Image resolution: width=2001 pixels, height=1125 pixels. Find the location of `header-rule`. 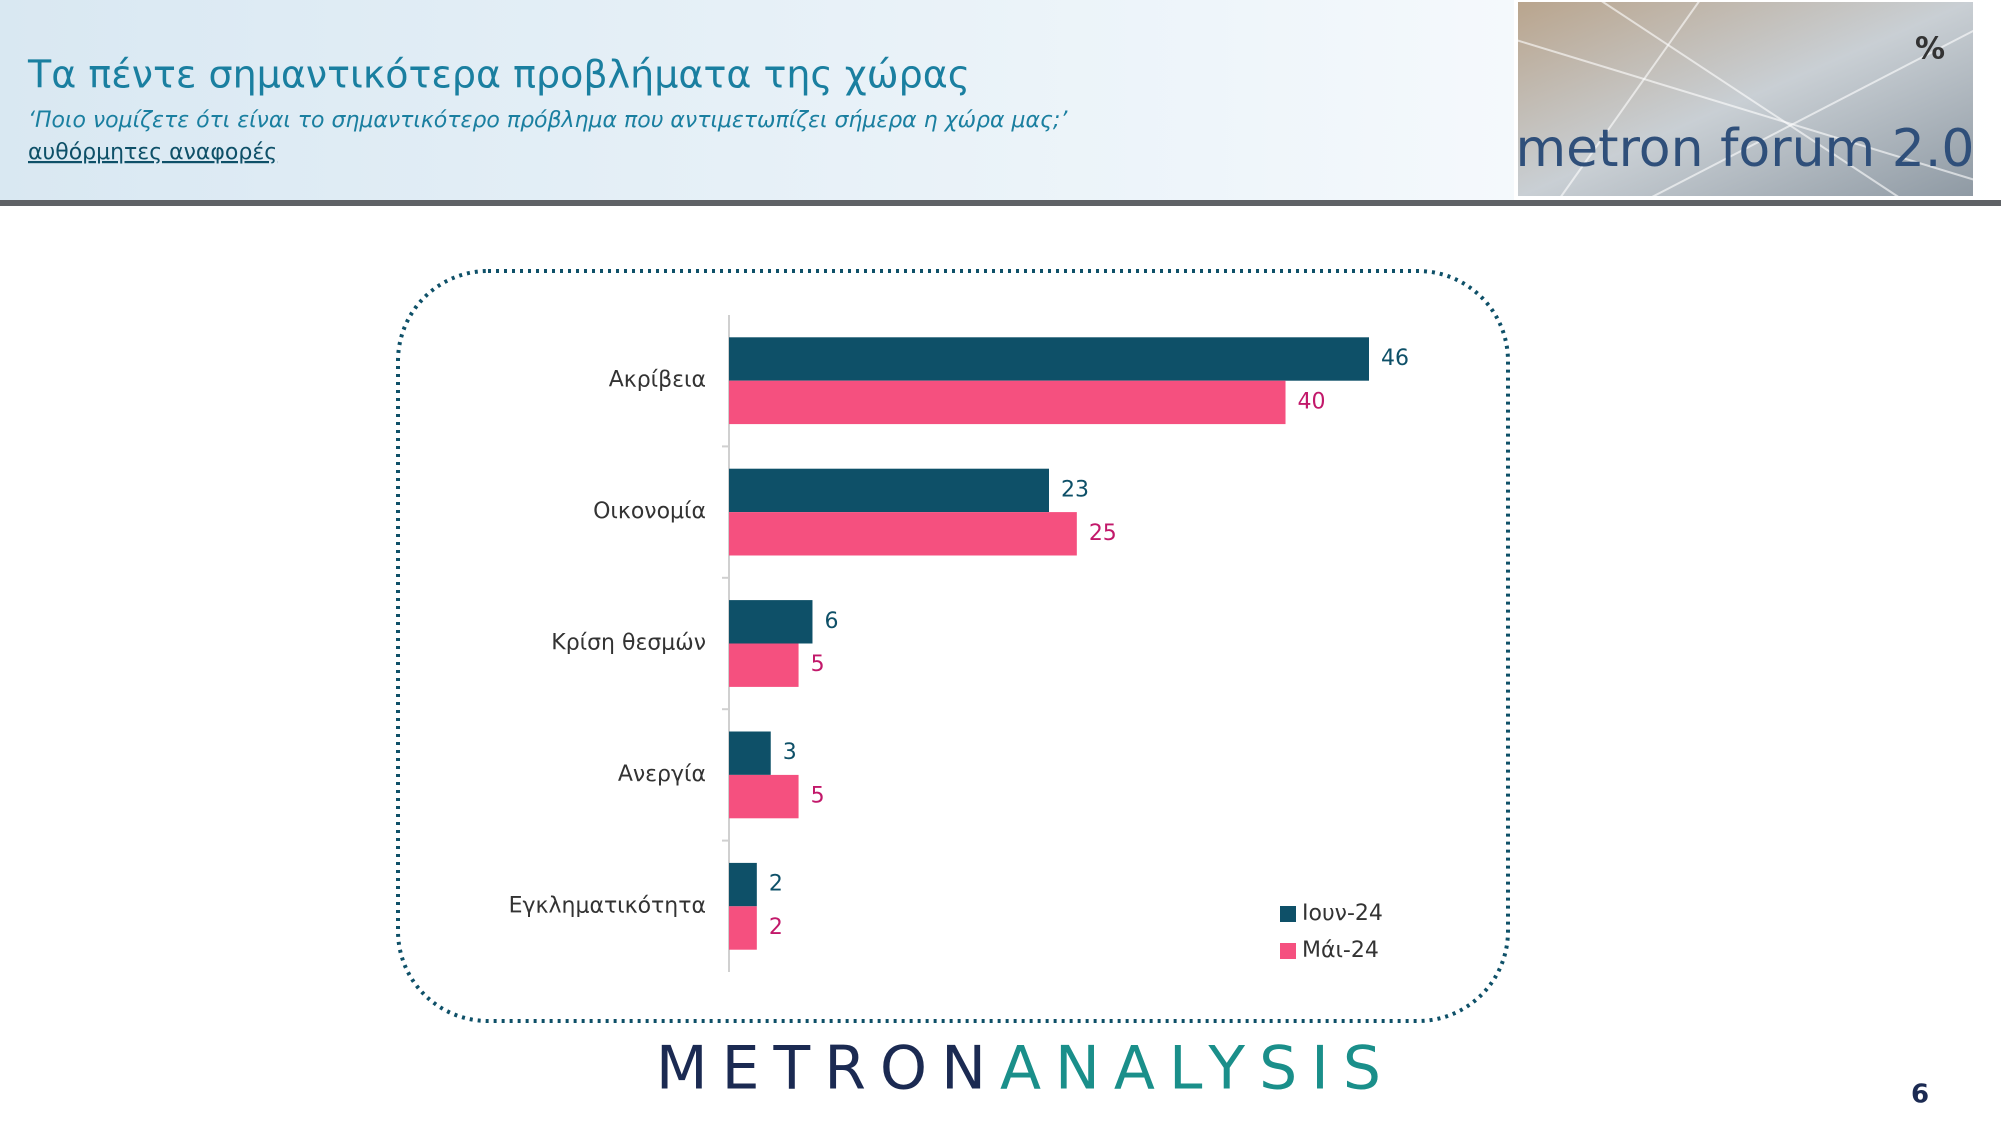

header-rule is located at coordinates (1000, 203).